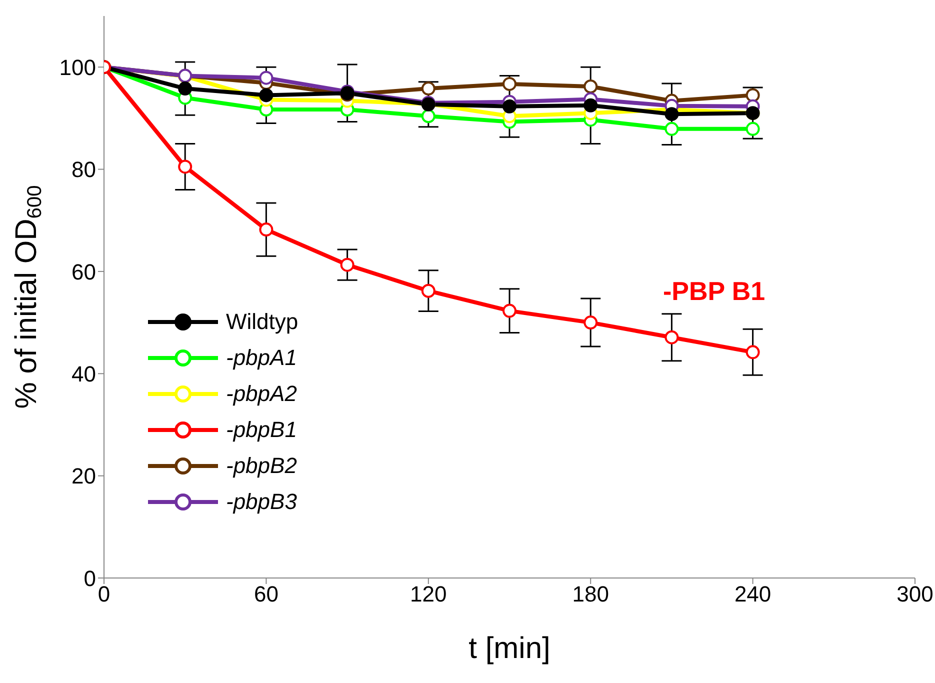 The image size is (935, 683). What do you see at coordinates (77, 67) in the screenshot?
I see `y-tick-label: 100` at bounding box center [77, 67].